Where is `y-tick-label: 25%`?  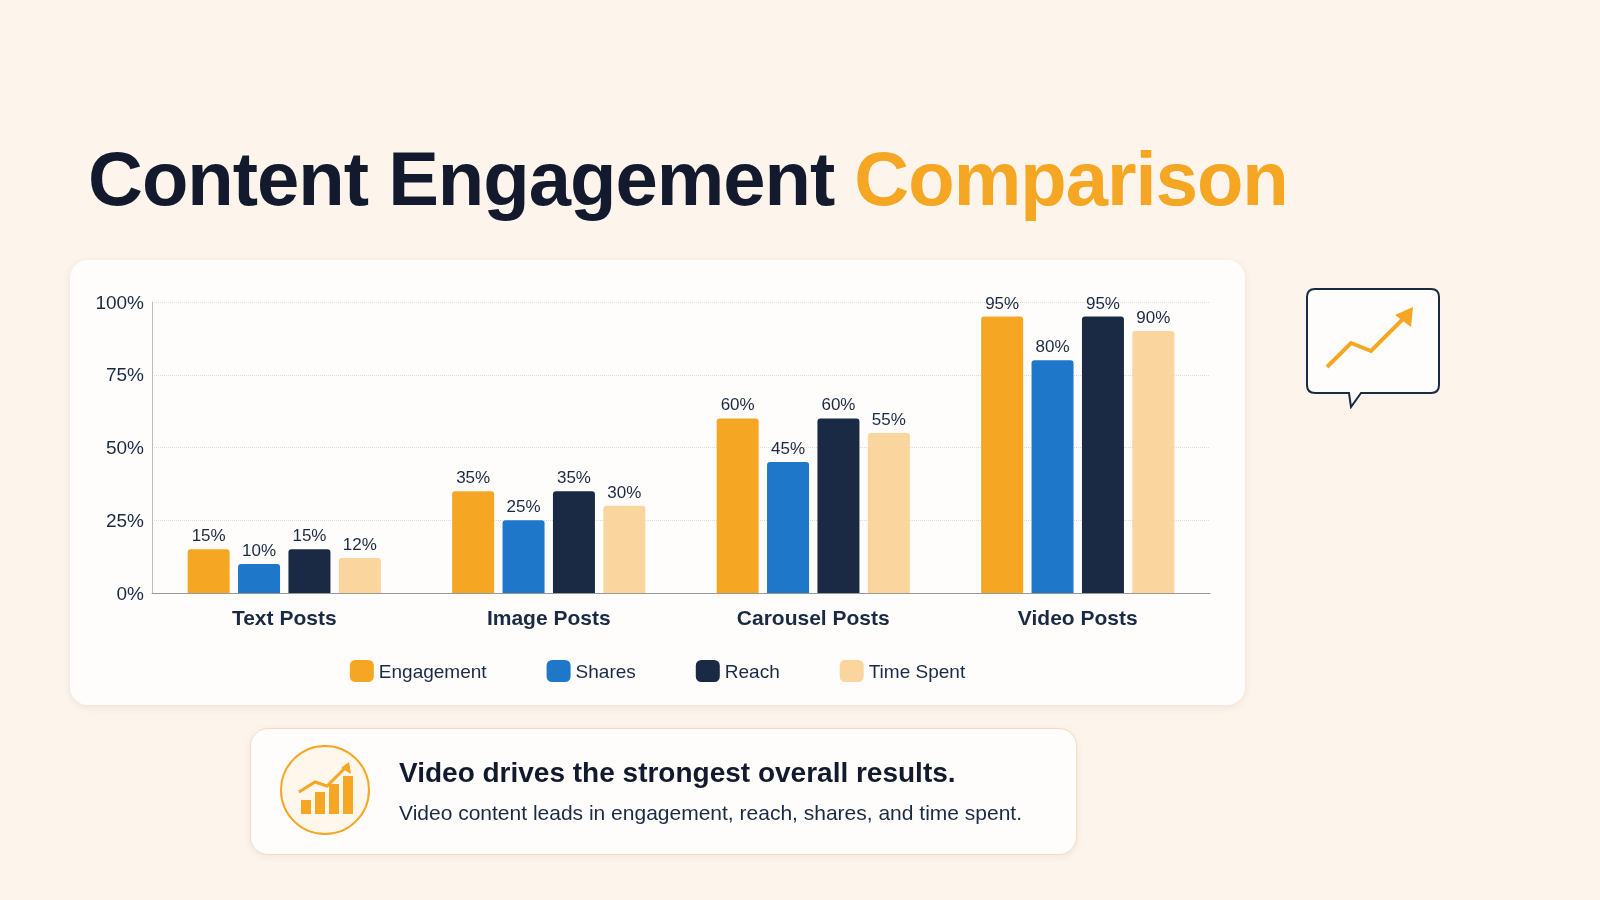
y-tick-label: 25% is located at coordinates (125, 520).